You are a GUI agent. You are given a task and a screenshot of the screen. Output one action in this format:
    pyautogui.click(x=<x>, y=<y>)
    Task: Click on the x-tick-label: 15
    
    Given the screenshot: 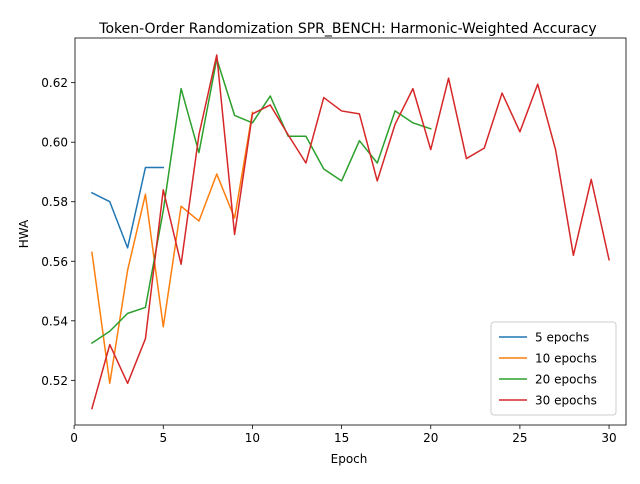 What is the action you would take?
    pyautogui.click(x=341, y=438)
    